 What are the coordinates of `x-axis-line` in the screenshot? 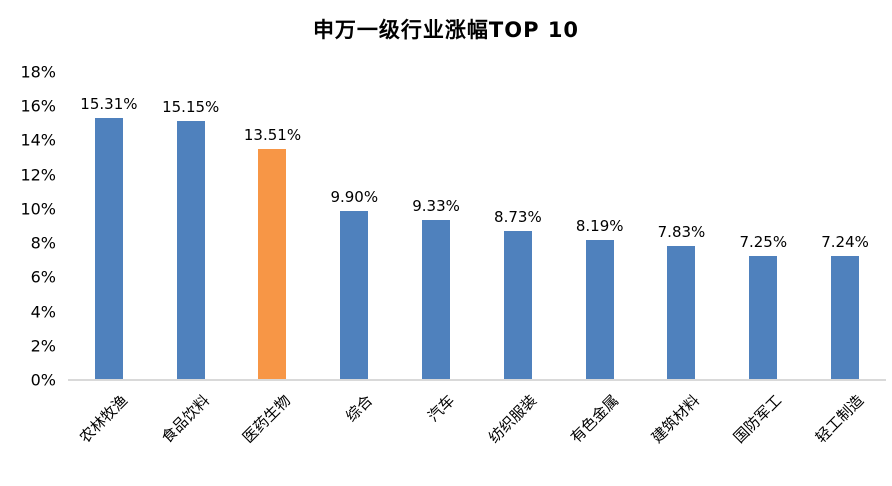 It's located at (477, 380).